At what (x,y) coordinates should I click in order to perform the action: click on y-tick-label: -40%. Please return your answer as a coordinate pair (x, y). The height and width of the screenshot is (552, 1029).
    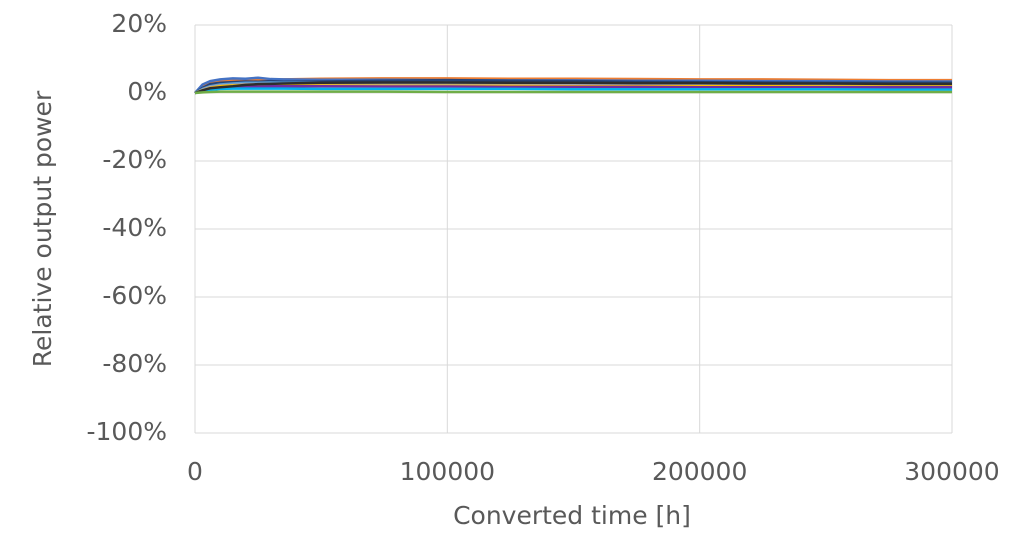
    Looking at the image, I should click on (134, 227).